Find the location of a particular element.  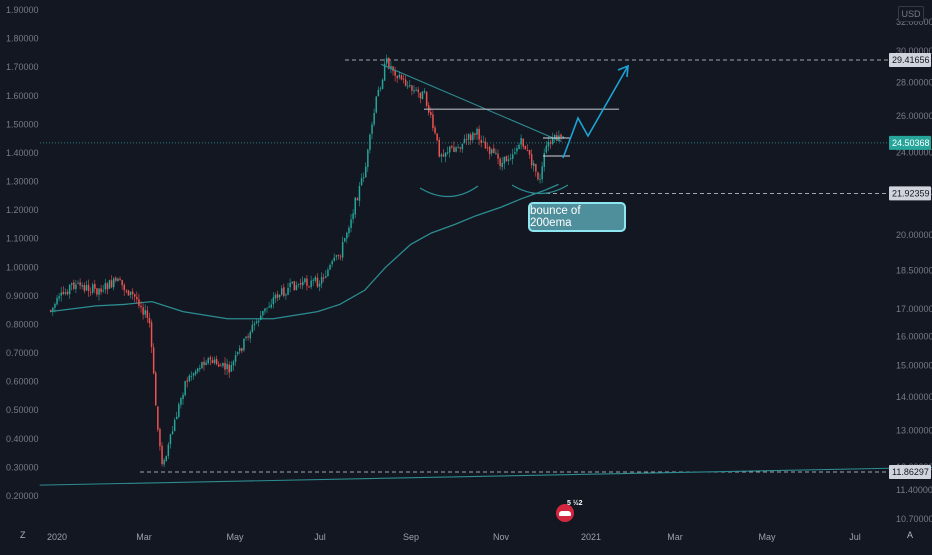

left-axis-tick-label: 0.70000 is located at coordinates (22, 353).